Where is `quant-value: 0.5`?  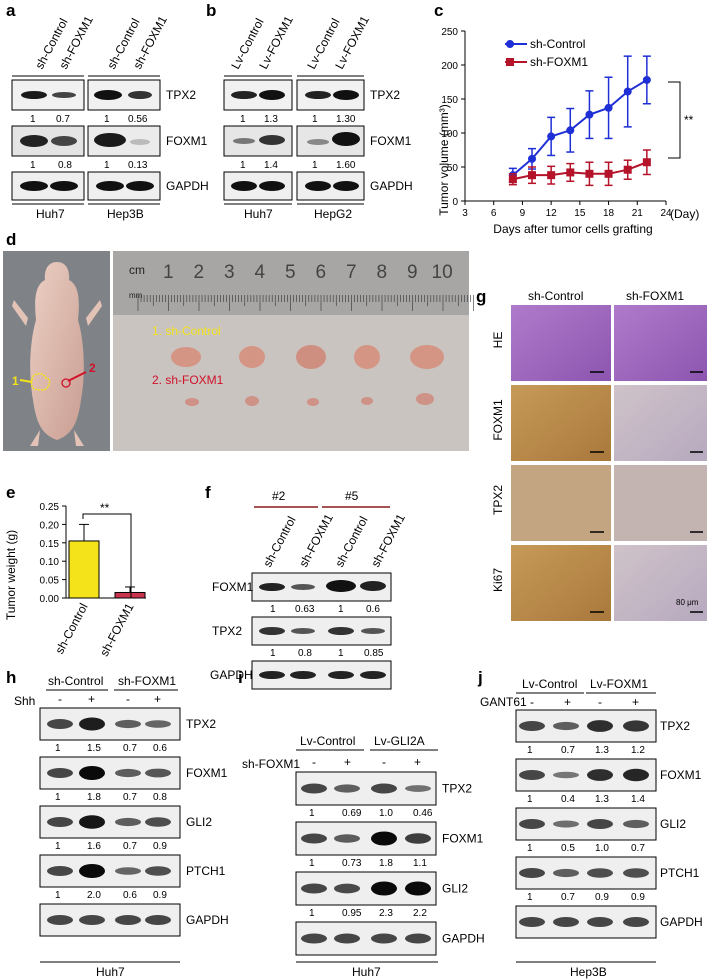 quant-value: 0.5 is located at coordinates (568, 848).